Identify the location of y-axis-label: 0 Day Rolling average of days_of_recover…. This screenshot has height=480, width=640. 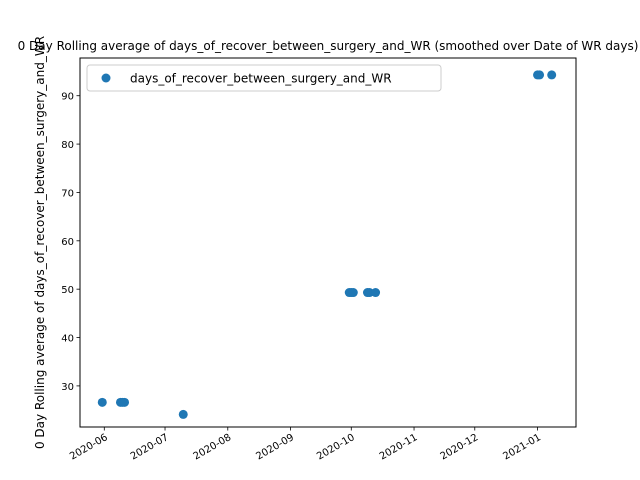
(40, 242).